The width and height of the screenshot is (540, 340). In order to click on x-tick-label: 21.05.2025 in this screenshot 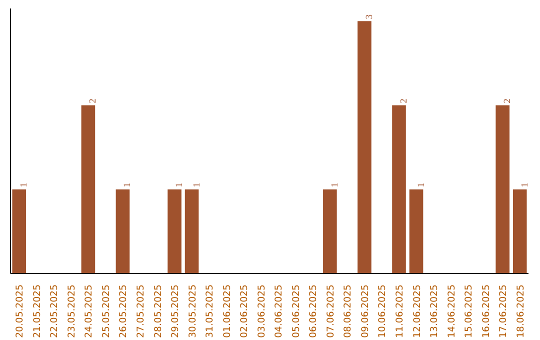, I will do `click(37, 311)`.